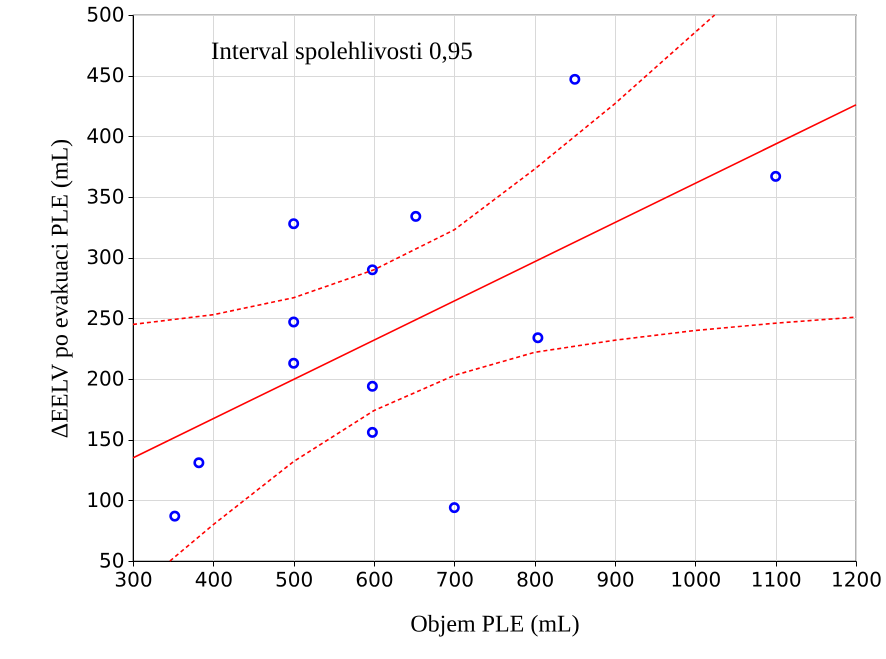  What do you see at coordinates (60, 288) in the screenshot?
I see `y-axis-title: ΔEELV po evakuaci PLE (mL)` at bounding box center [60, 288].